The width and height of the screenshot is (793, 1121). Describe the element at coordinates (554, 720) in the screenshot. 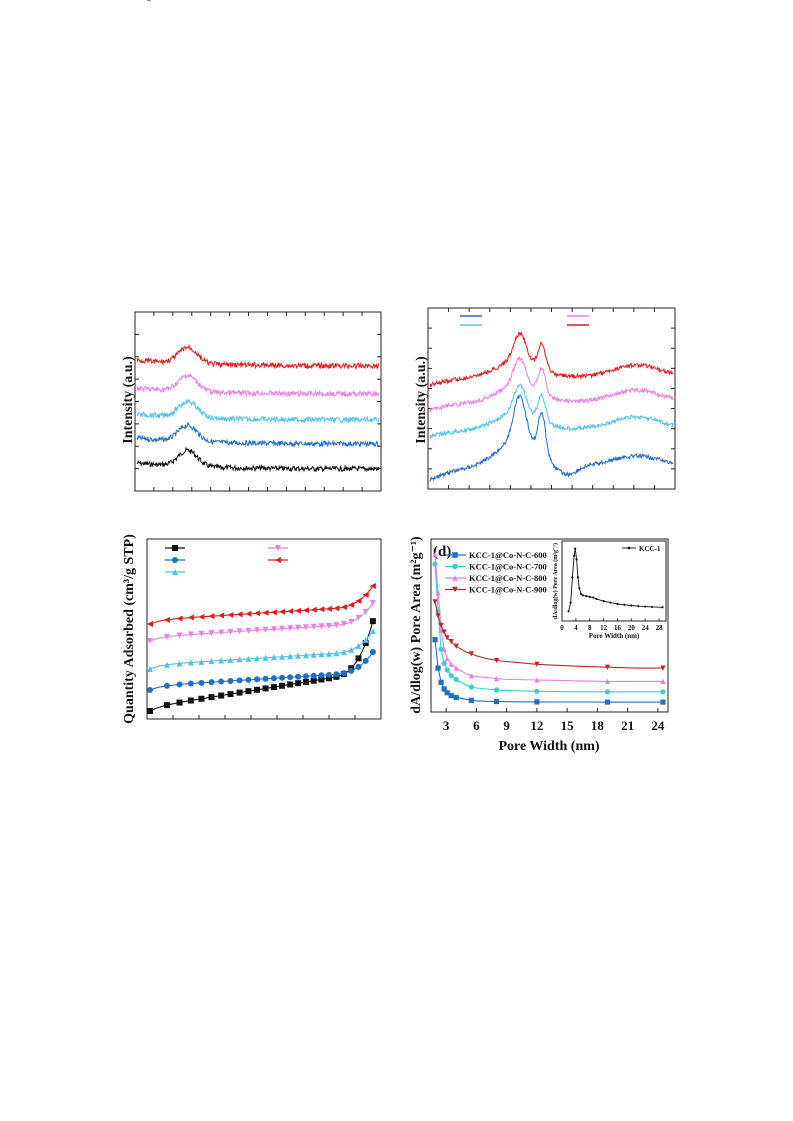

I see `panel-d-ticks: 3 6 9 12 15 18 21 24` at that location.